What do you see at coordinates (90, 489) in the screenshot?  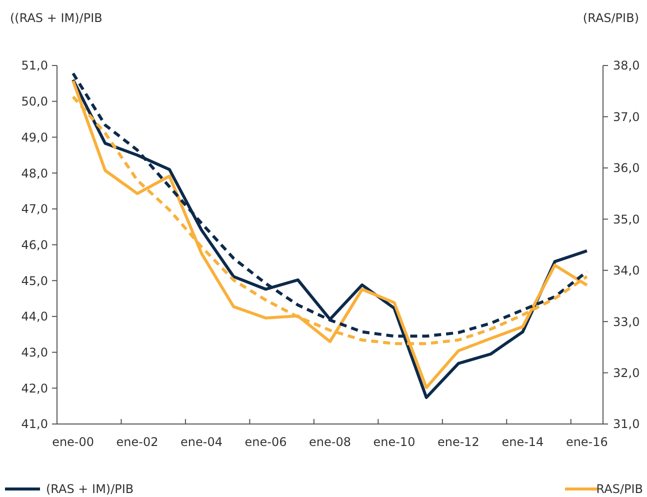 I see `legend-label: (RAS + IM)/PIB` at bounding box center [90, 489].